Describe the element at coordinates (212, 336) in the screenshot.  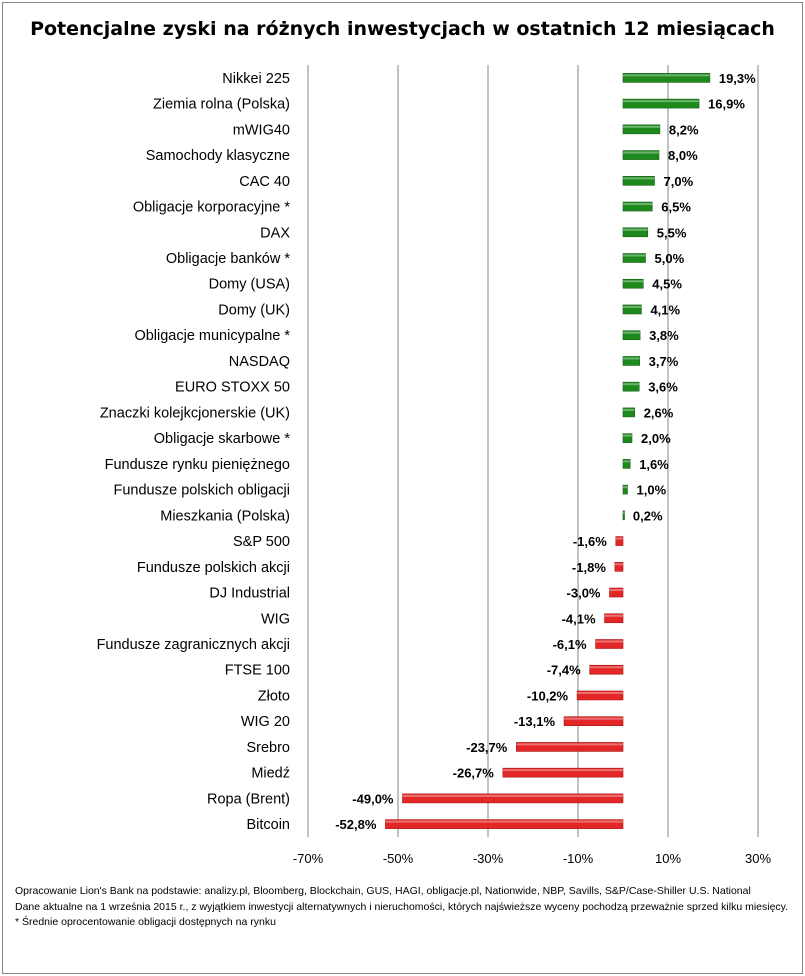
I see `category-label: Obligacje municypalne *` at that location.